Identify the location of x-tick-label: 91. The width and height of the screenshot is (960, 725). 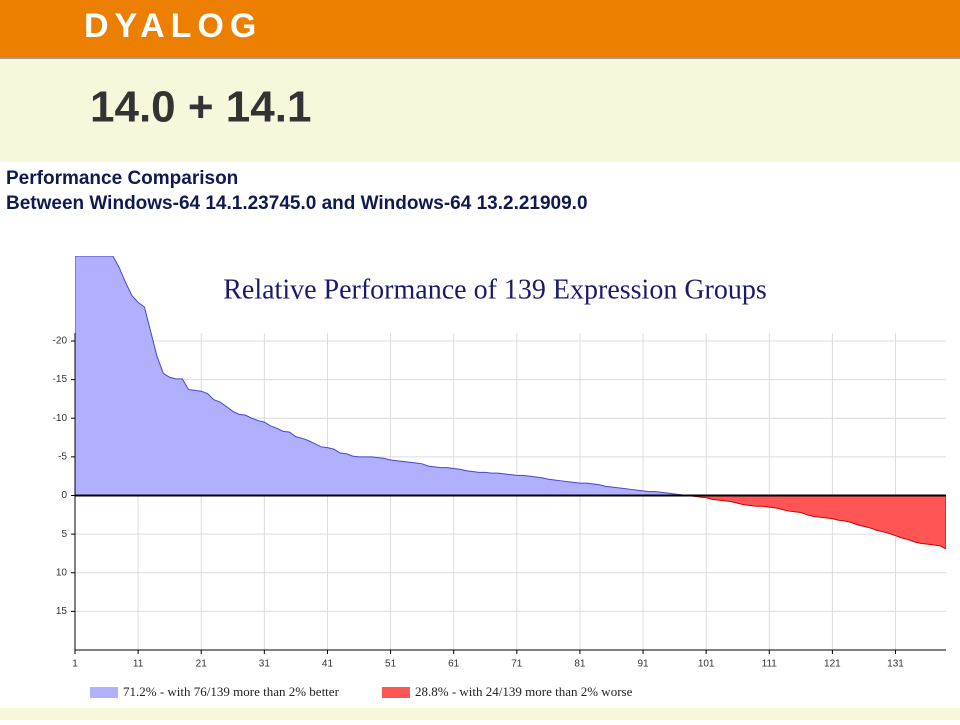
(643, 664).